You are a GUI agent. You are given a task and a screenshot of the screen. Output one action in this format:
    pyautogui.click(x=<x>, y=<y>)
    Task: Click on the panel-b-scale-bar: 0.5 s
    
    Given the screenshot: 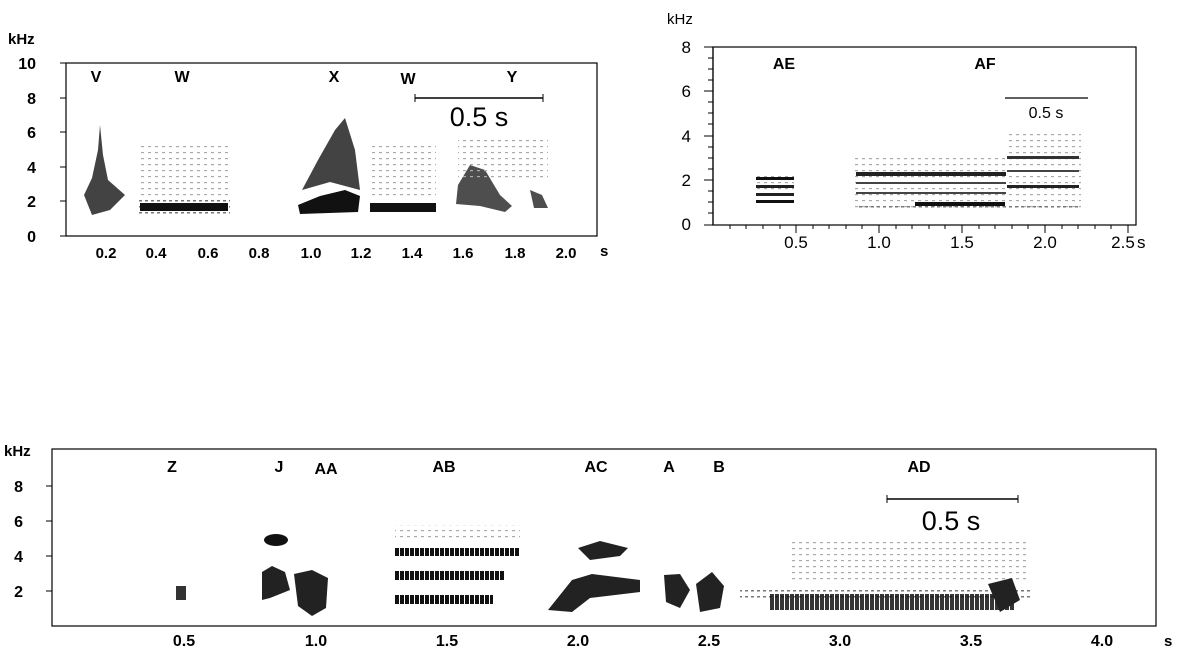 What is the action you would take?
    pyautogui.click(x=1046, y=109)
    